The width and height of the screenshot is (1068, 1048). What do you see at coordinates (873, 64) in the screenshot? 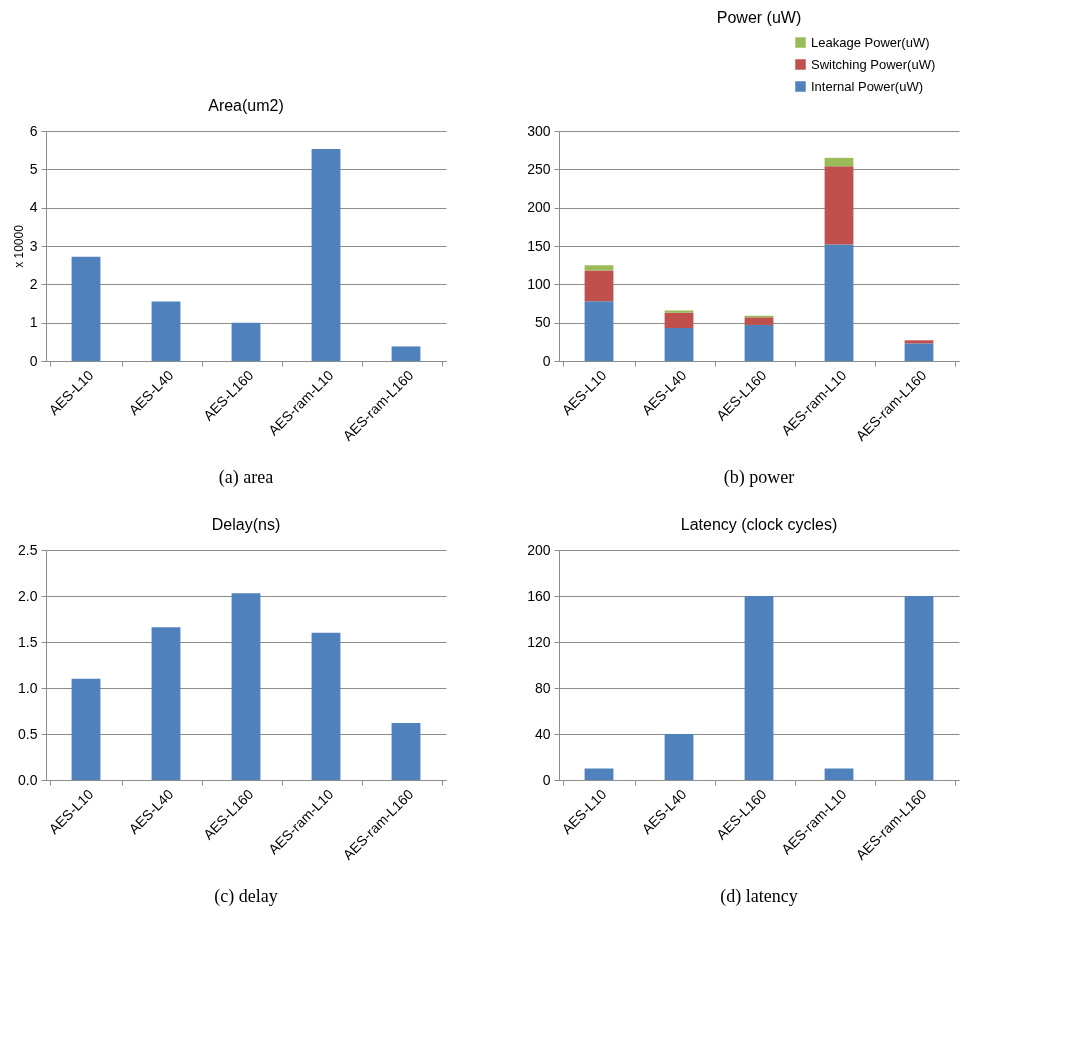
I see `legend-label: Switching Power(uW)` at bounding box center [873, 64].